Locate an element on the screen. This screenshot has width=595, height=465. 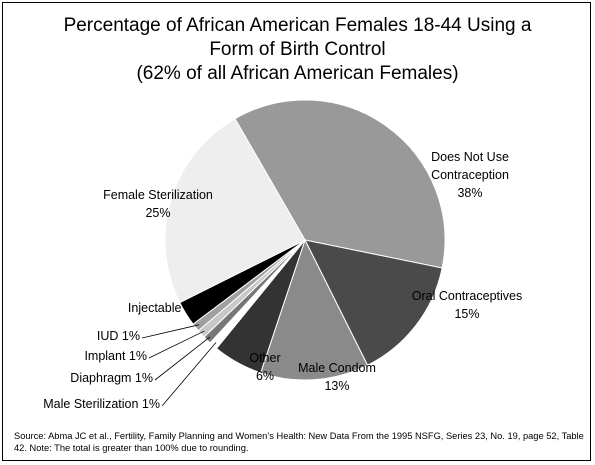
category-label: Other is located at coordinates (265, 358).